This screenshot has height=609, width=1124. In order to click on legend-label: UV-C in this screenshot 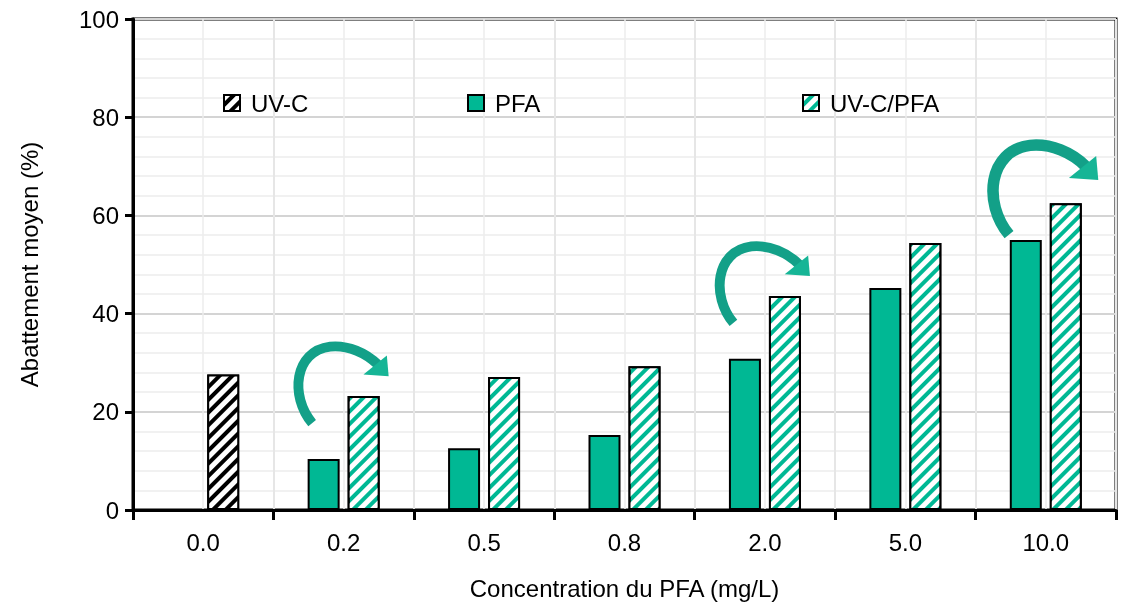, I will do `click(280, 103)`.